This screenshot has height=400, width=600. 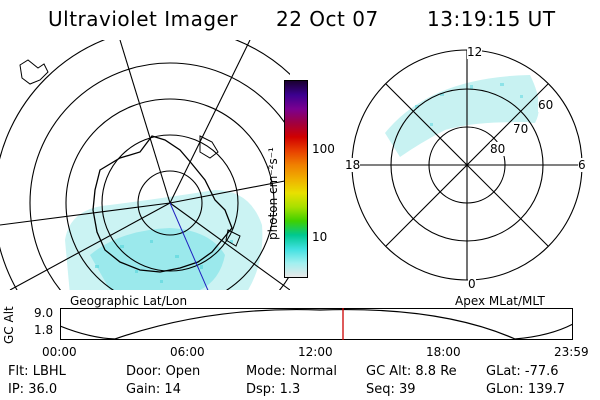 What do you see at coordinates (129, 301) in the screenshot?
I see `geo-panel-label: Geographic Lat/Lon` at bounding box center [129, 301].